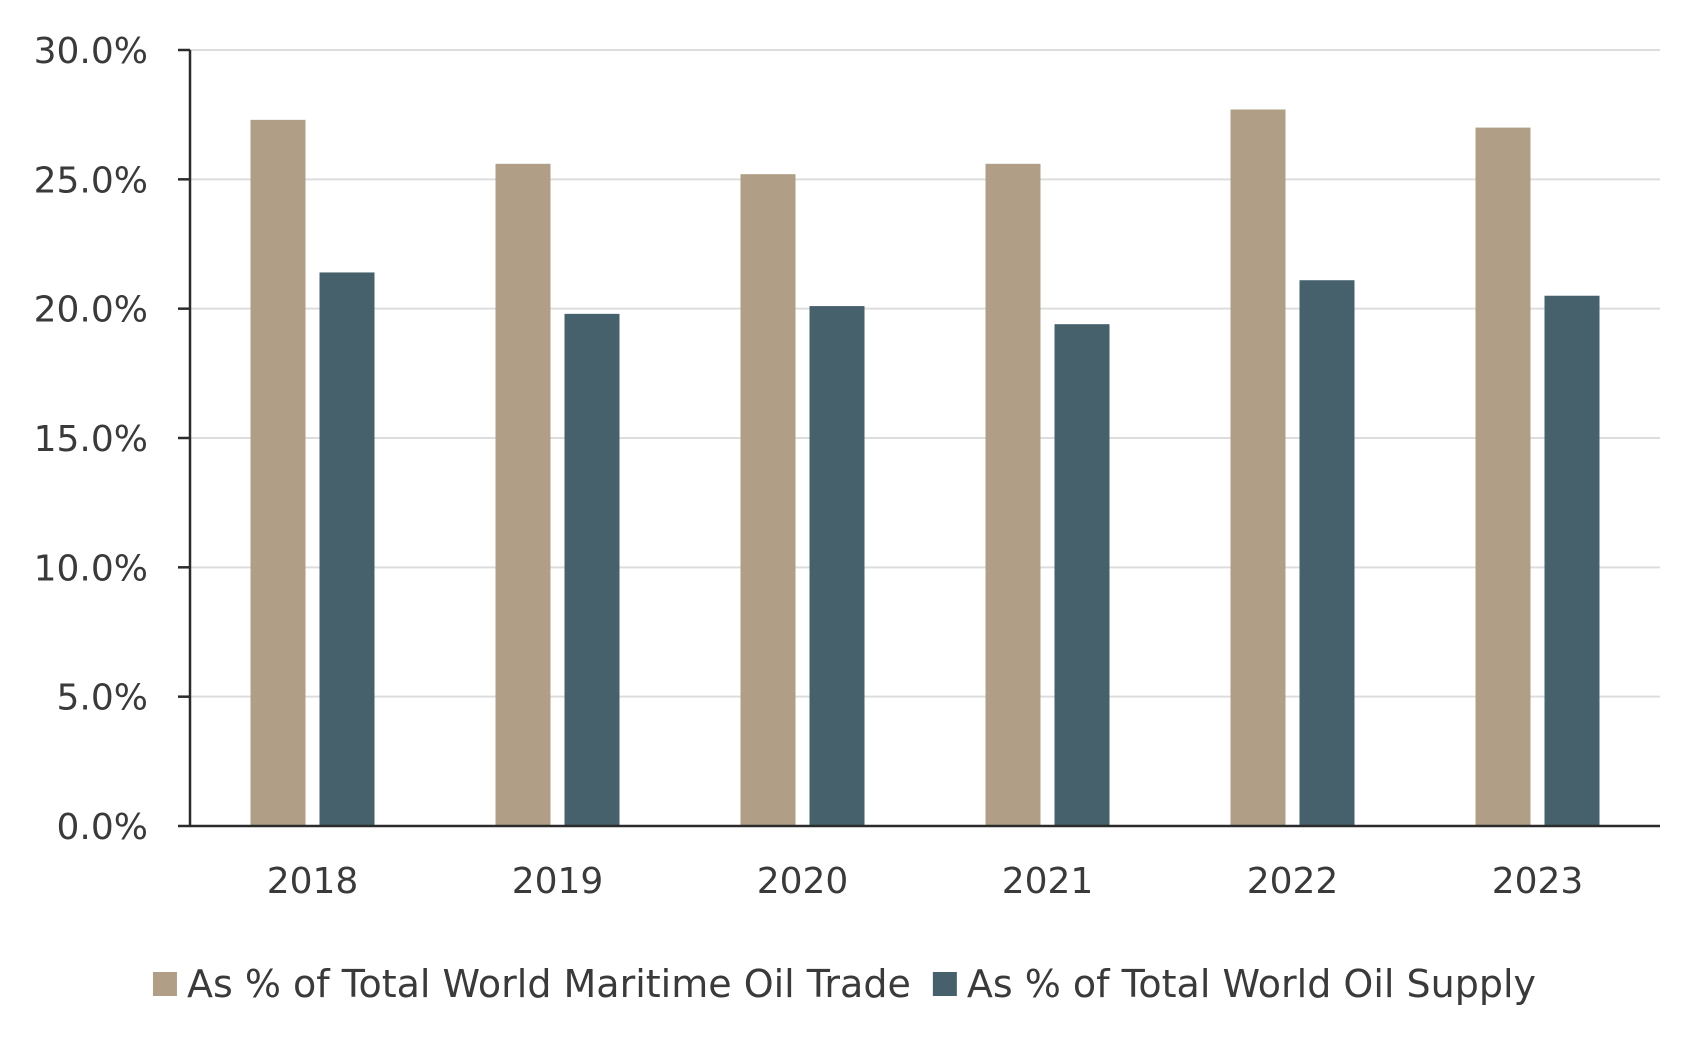 This screenshot has width=1689, height=1039. What do you see at coordinates (1503, 477) in the screenshot?
I see `bar-maritime-trade-2023` at bounding box center [1503, 477].